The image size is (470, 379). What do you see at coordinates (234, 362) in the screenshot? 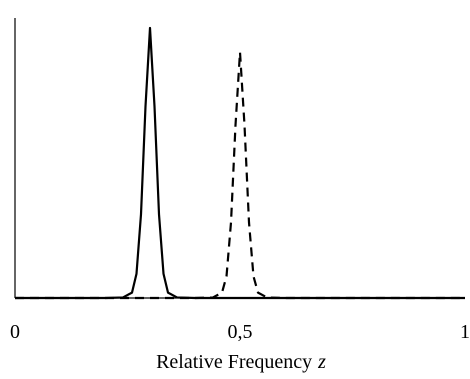
I see `x-axis-label-text: Relative Frequency` at bounding box center [234, 362].